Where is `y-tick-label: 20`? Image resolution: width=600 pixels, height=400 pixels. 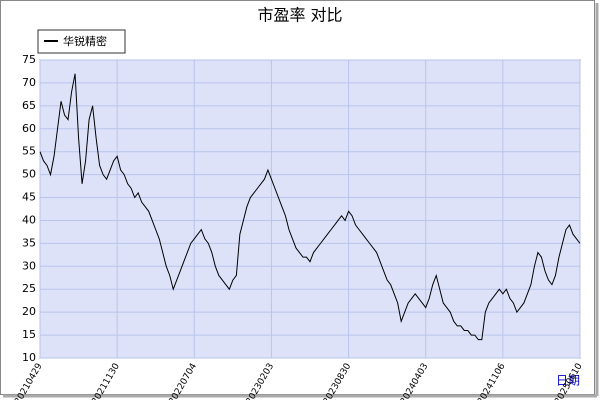
y-tick-label: 20 is located at coordinates (29, 311).